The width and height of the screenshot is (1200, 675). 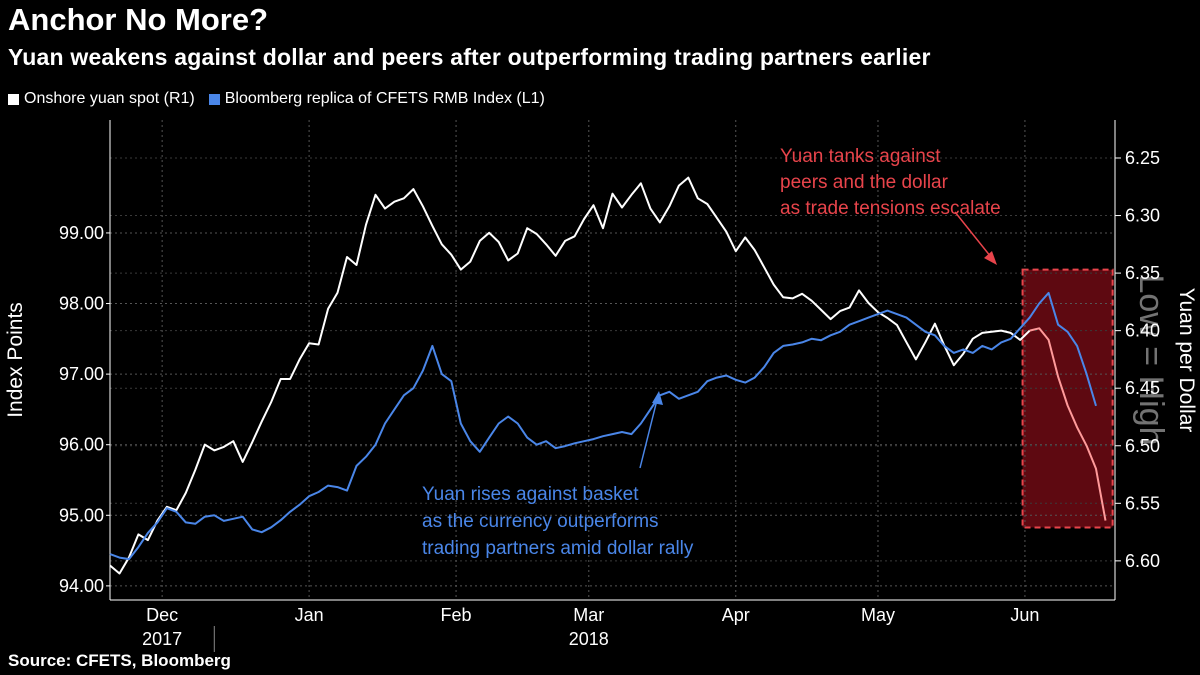 I want to click on y-left-tick-label: 96.00, so click(x=81, y=445).